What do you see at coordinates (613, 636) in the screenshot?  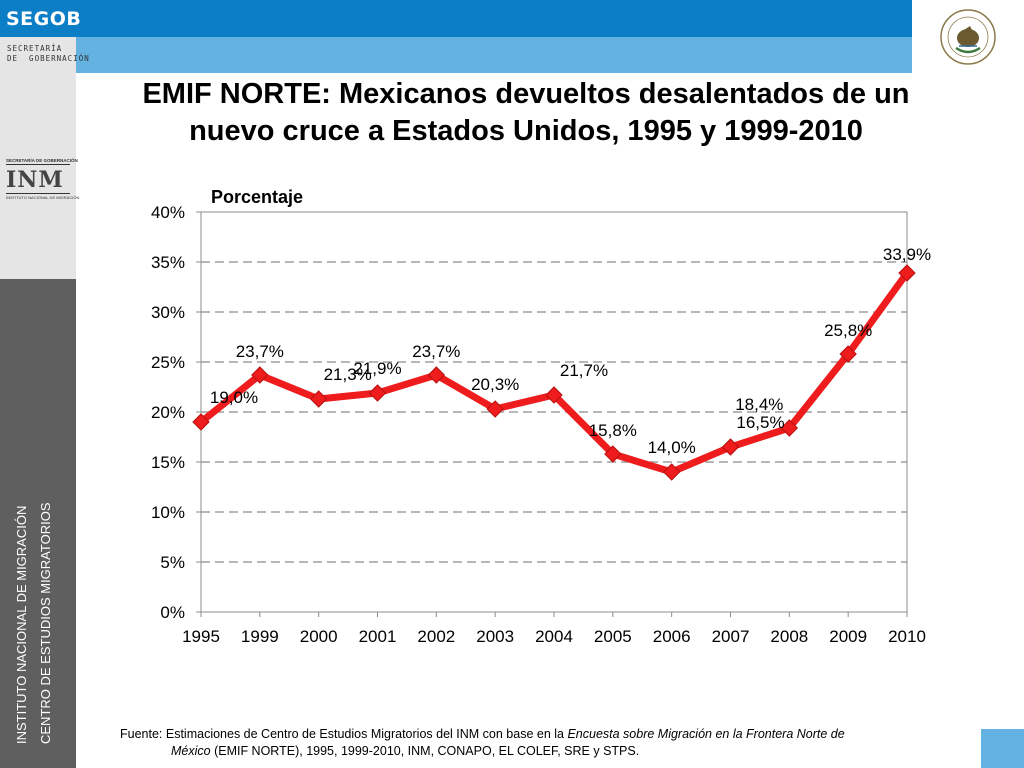 I see `x-tick-label: 2005` at bounding box center [613, 636].